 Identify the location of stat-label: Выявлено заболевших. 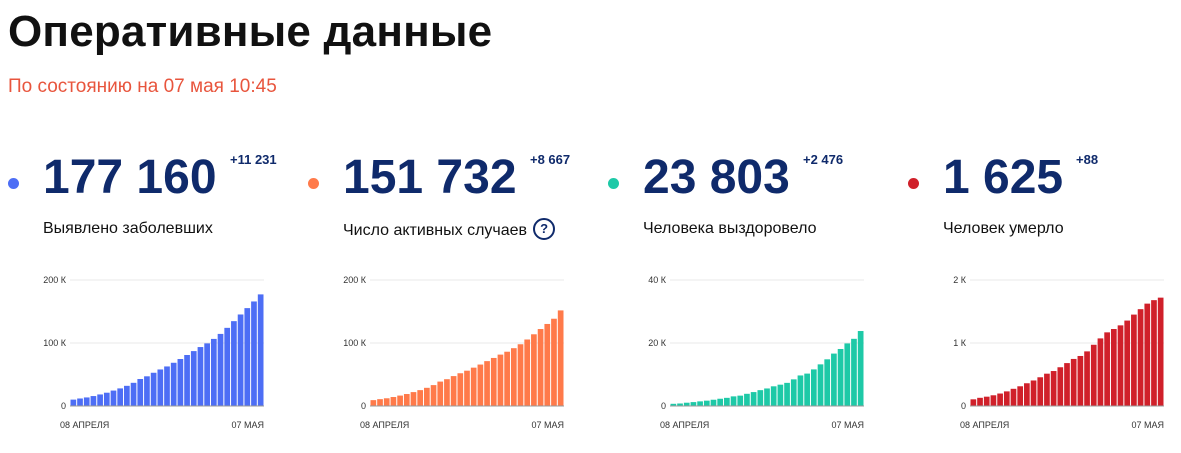
(128, 228).